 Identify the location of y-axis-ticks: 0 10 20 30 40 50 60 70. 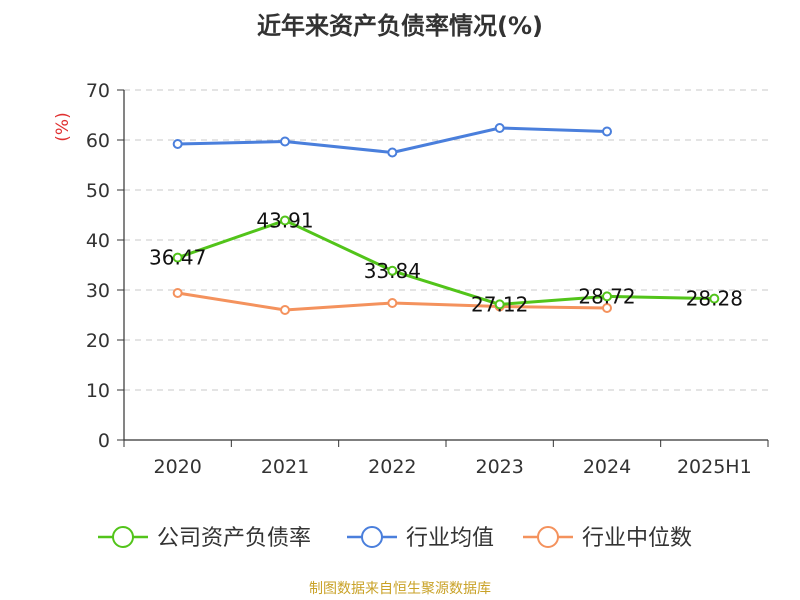
(105, 266).